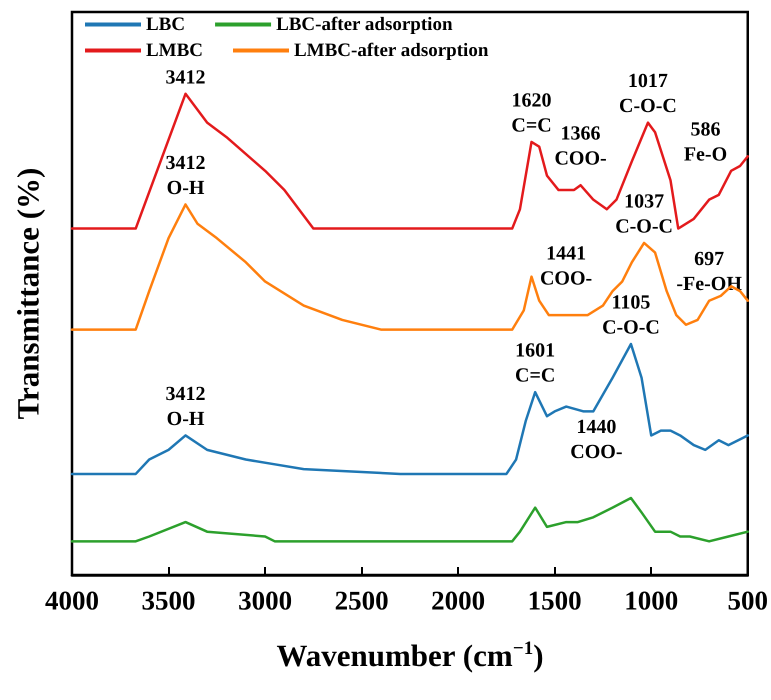 This screenshot has height=700, width=771. I want to click on legend-label: LBC, so click(166, 24).